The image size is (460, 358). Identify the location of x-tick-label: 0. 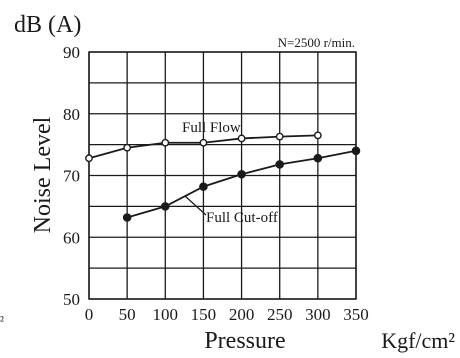
(89, 314).